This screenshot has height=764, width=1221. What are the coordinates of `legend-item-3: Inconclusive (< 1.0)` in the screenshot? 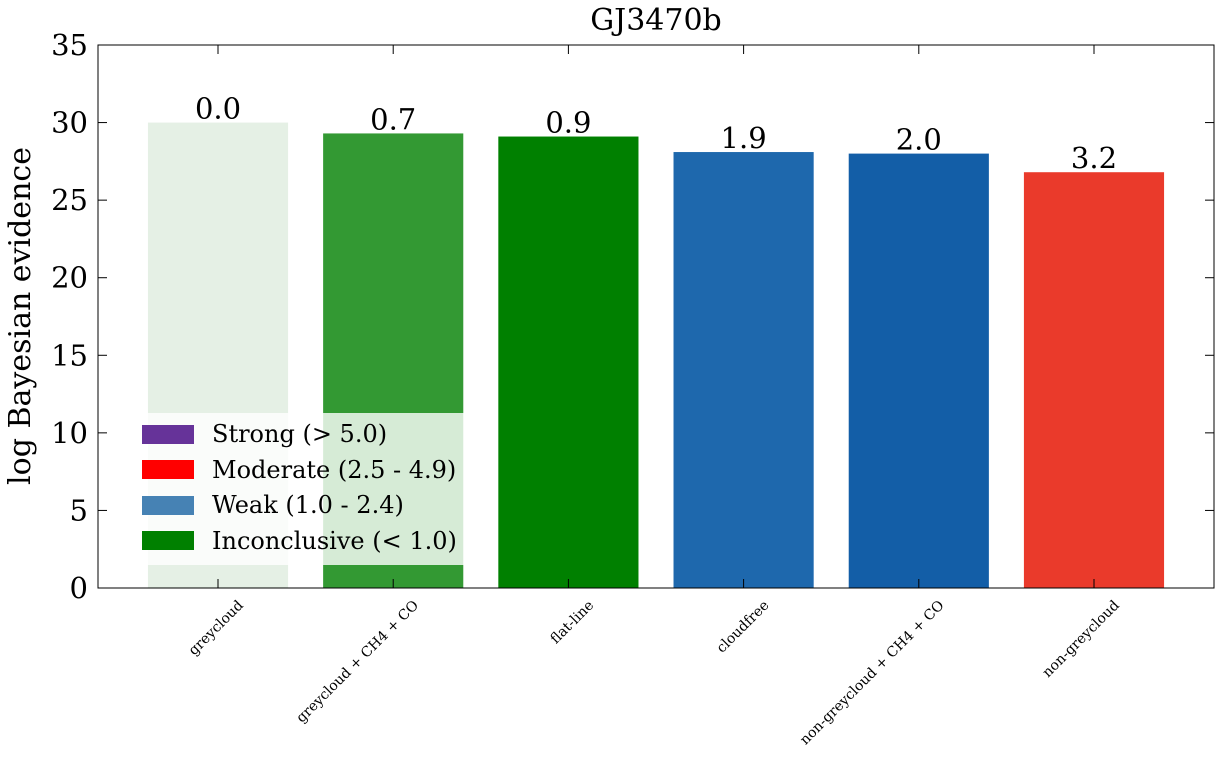 It's located at (299, 541).